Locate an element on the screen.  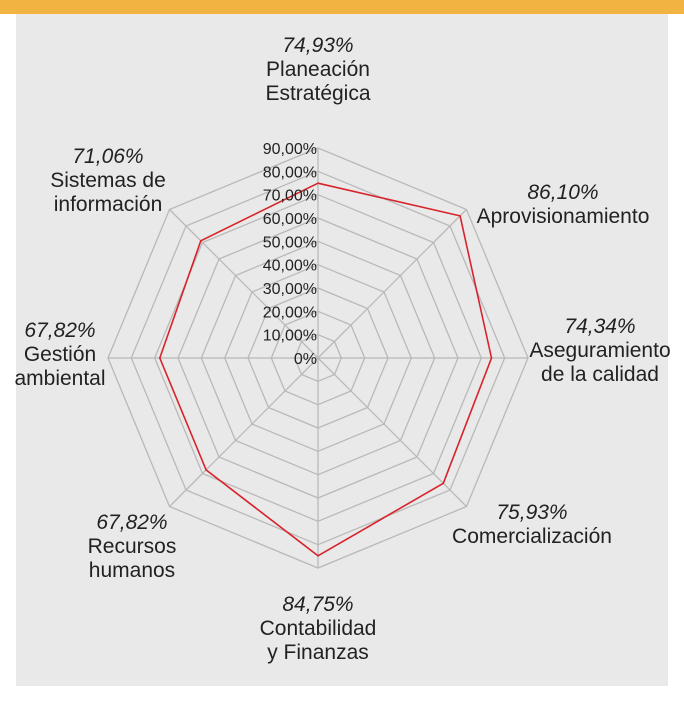
category-name-label: ambiental is located at coordinates (59, 378).